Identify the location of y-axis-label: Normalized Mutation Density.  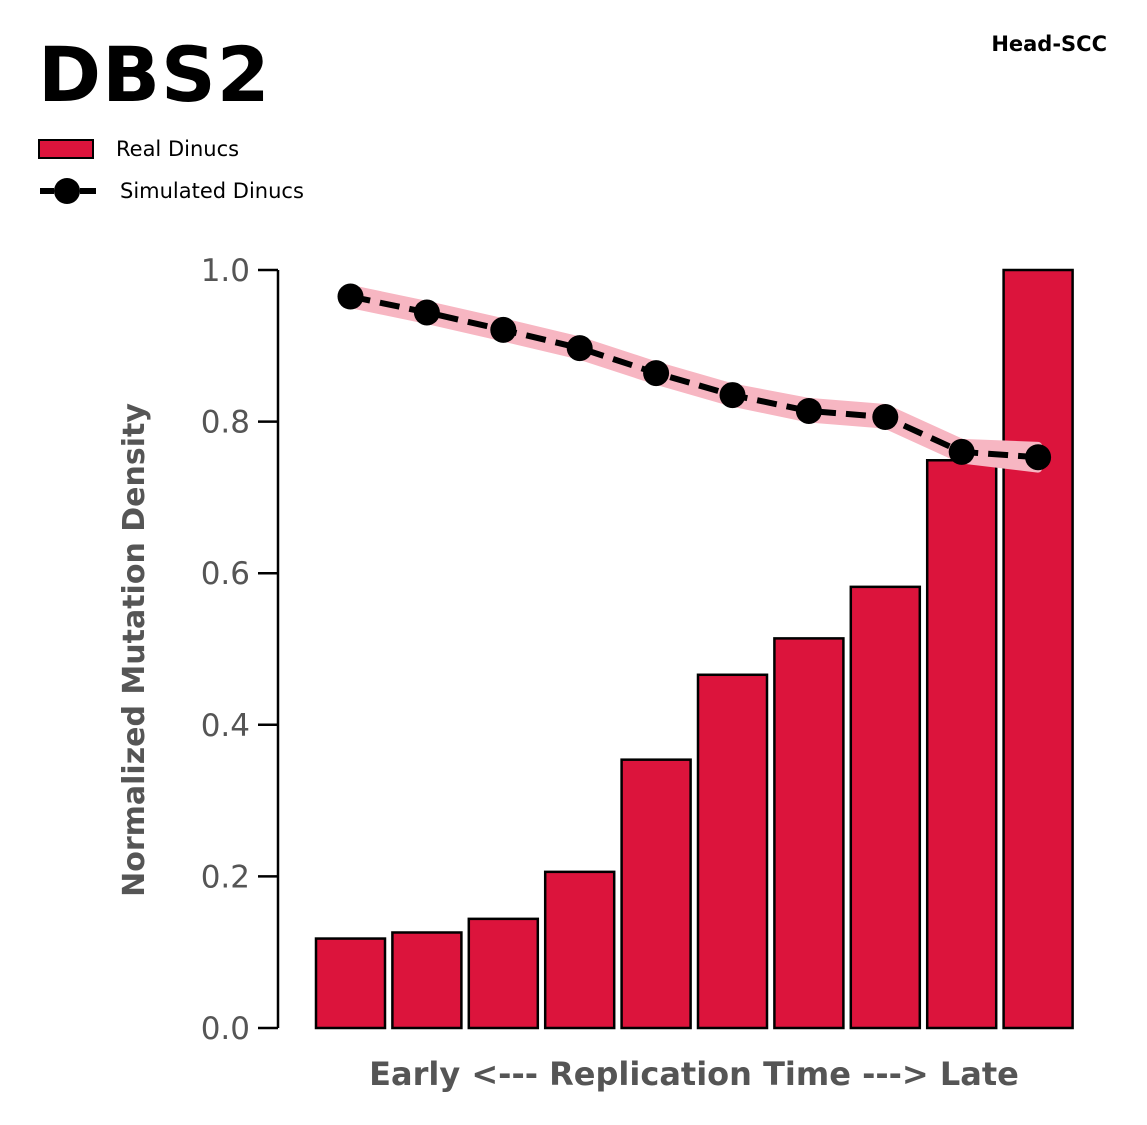
(134, 650).